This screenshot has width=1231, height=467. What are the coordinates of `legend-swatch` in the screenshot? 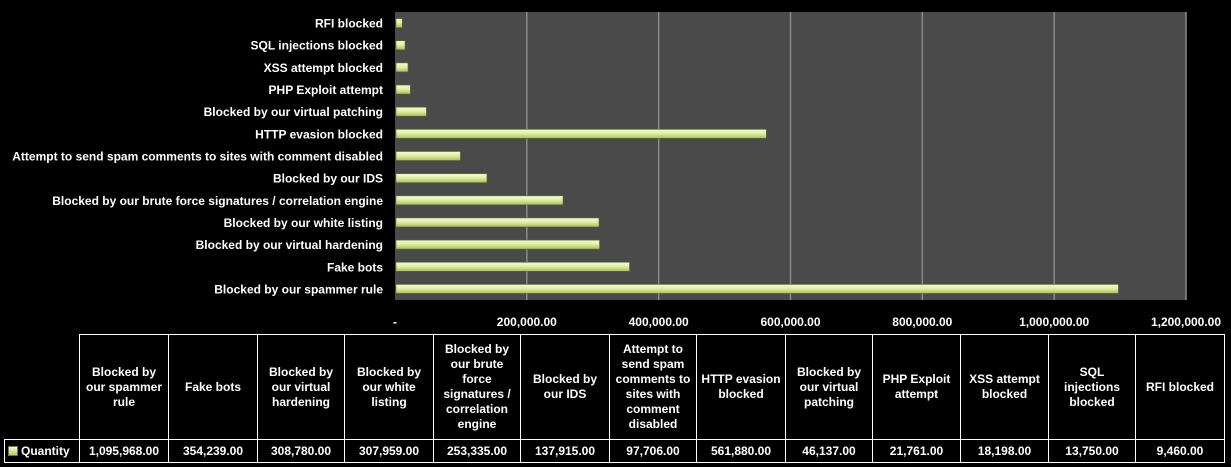 It's located at (13, 450).